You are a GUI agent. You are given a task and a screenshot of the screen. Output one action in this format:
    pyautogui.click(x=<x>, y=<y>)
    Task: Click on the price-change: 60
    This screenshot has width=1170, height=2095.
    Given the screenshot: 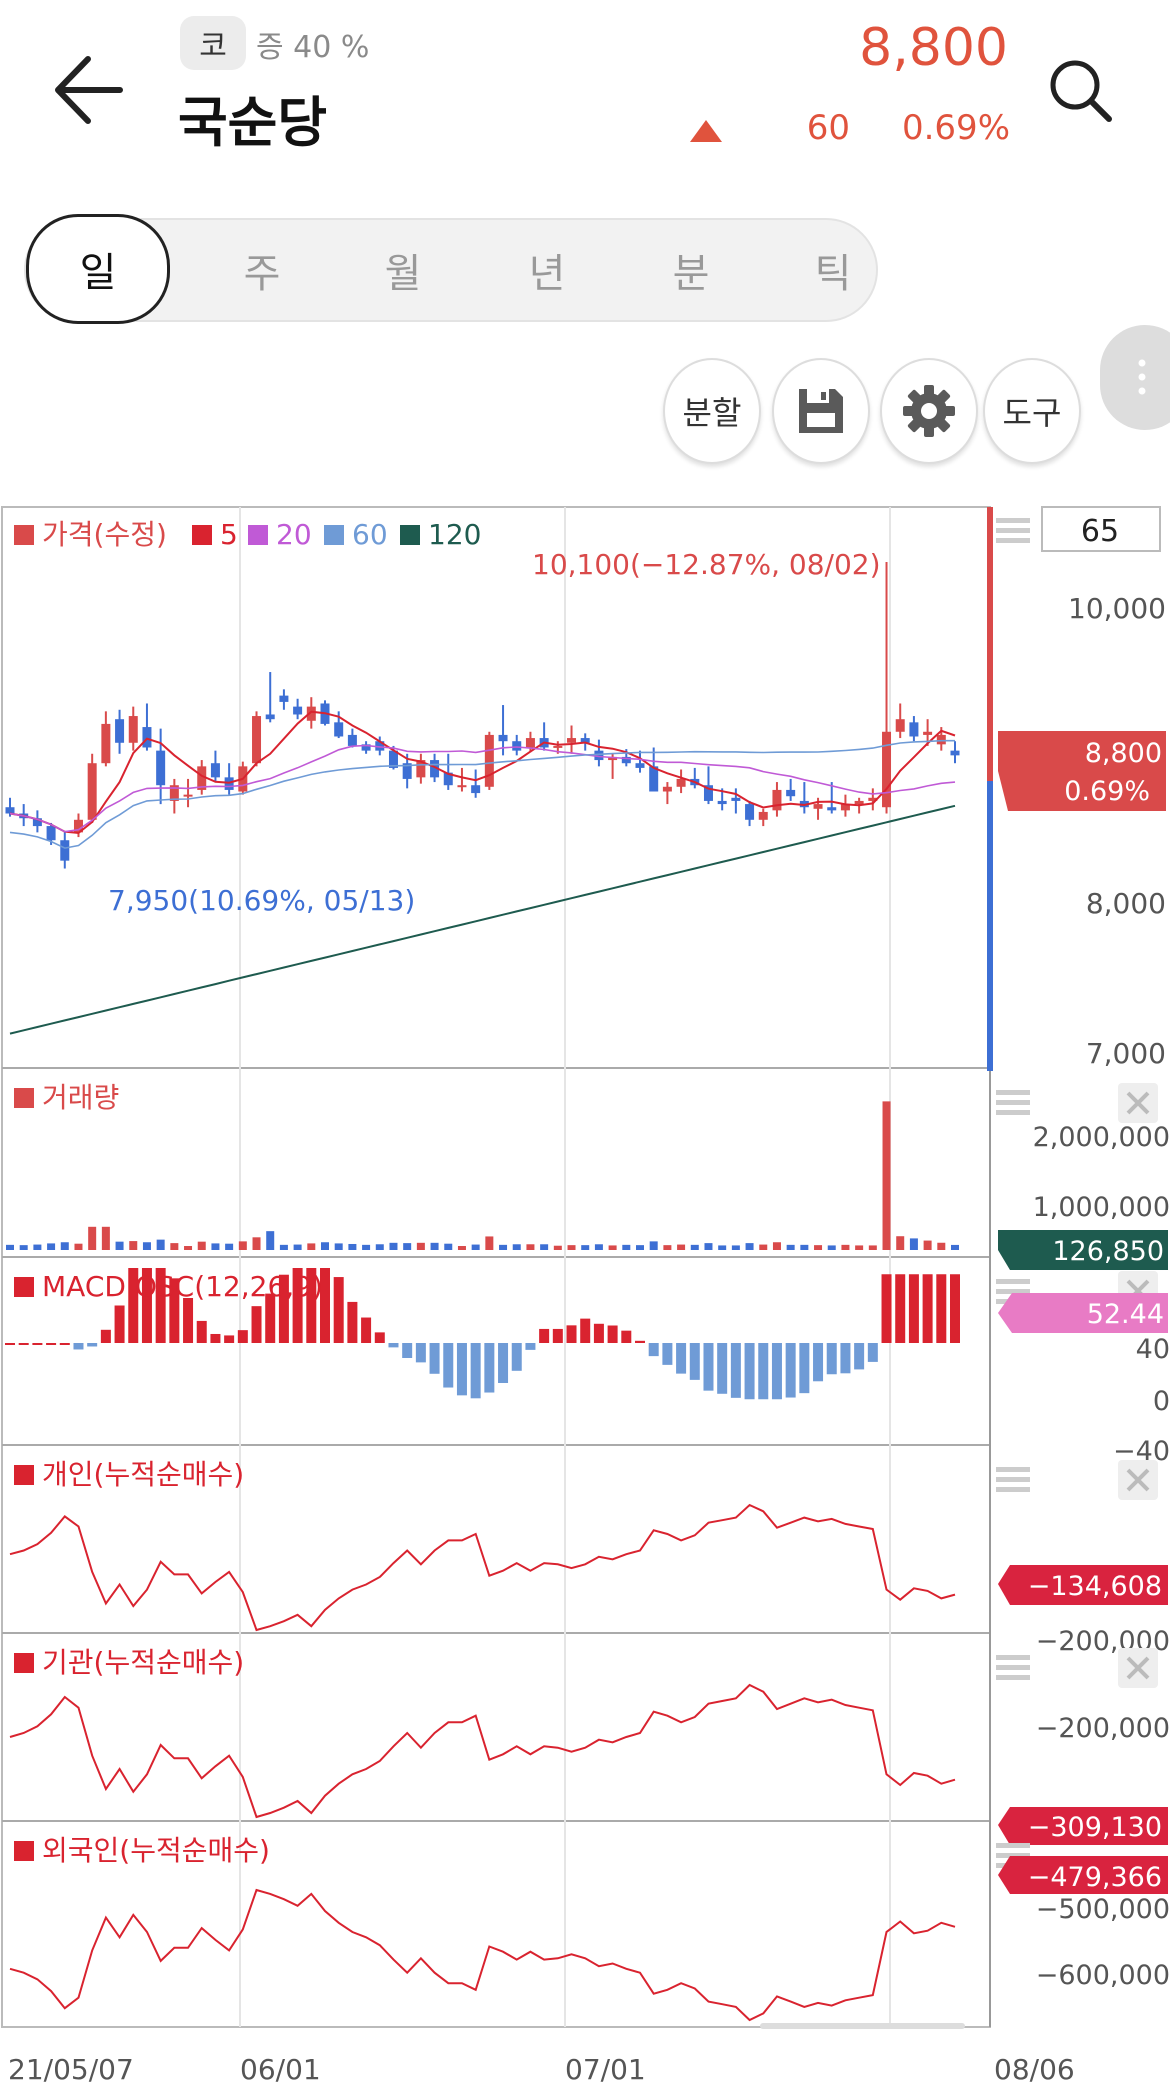 What is the action you would take?
    pyautogui.click(x=828, y=128)
    